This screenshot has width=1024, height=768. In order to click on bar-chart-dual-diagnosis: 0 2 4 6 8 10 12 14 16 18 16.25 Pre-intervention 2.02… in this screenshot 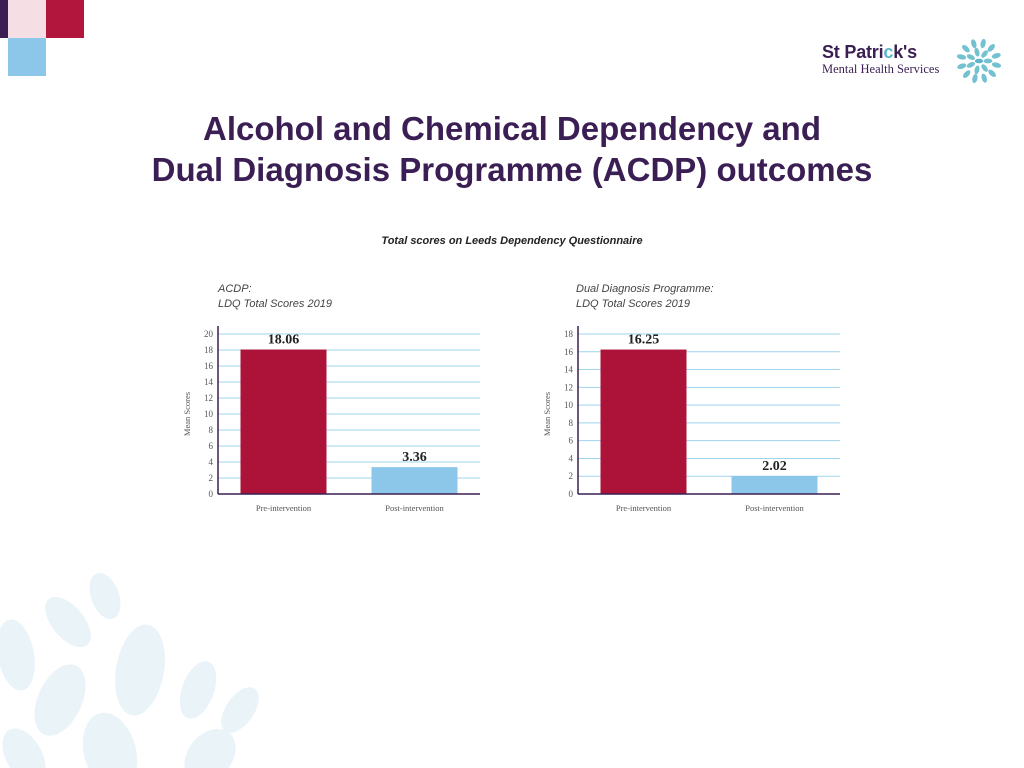, I will do `click(691, 419)`.